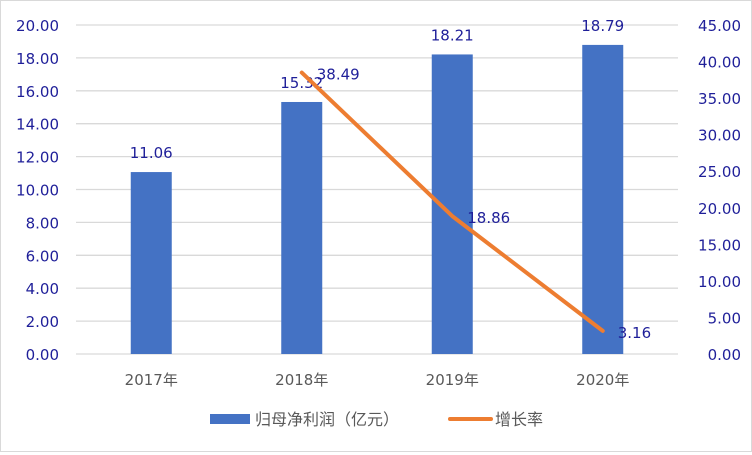 This screenshot has width=752, height=455. Describe the element at coordinates (42, 355) in the screenshot. I see `left-axis-tick-label: 0.00` at that location.